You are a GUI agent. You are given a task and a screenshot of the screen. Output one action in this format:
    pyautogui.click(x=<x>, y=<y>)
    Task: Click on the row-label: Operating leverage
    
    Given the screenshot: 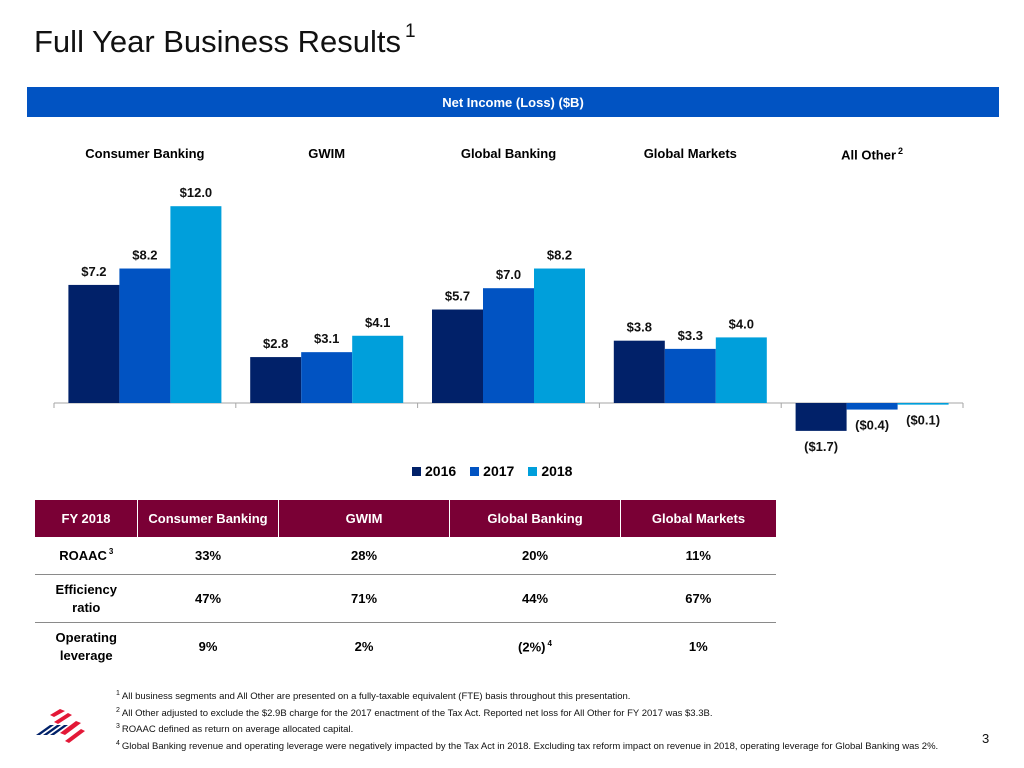 What is the action you would take?
    pyautogui.click(x=86, y=646)
    